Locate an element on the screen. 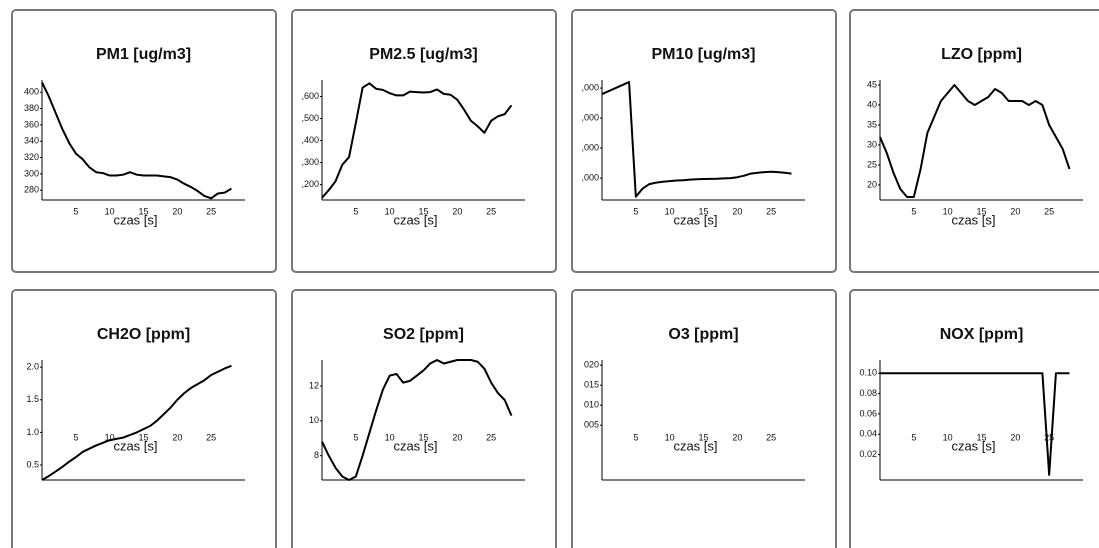 Image resolution: width=1099 pixels, height=548 pixels. y-tick-label: 015 is located at coordinates (591, 385).